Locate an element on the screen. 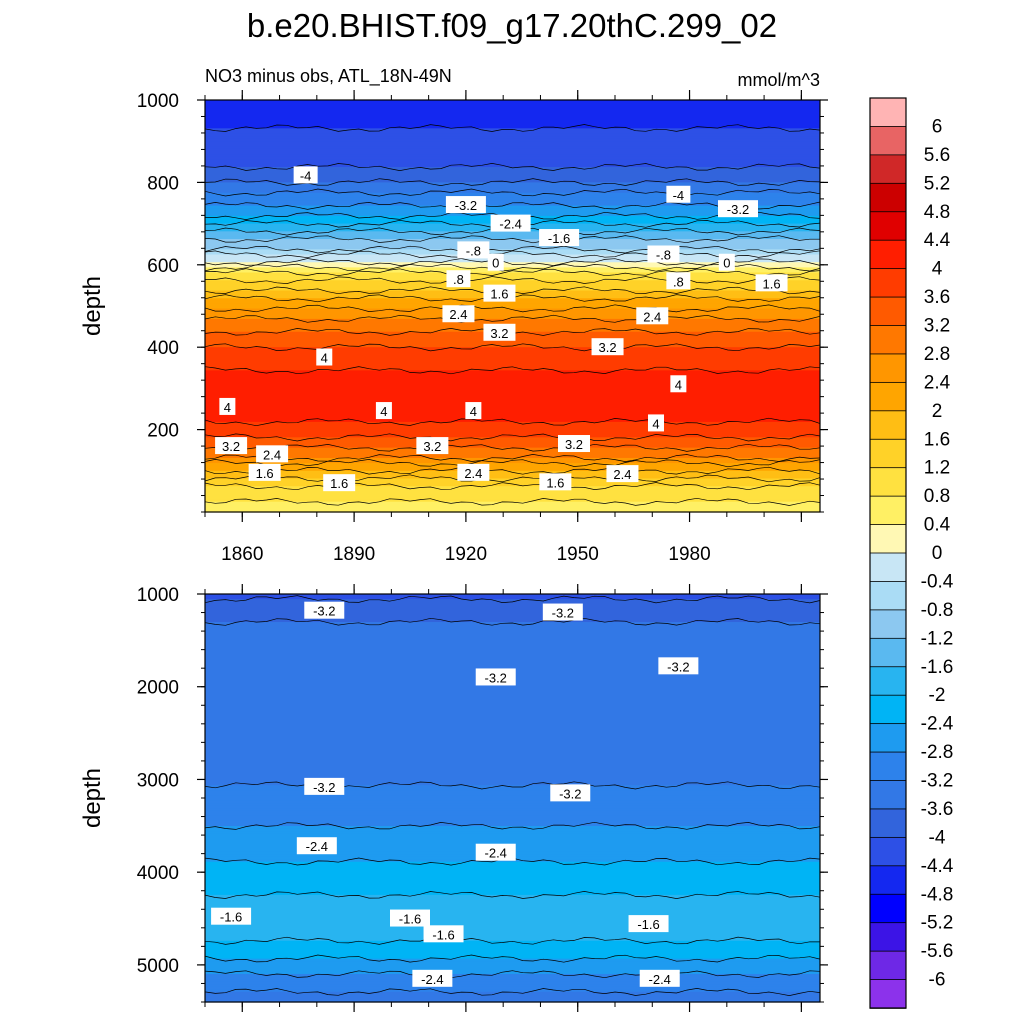 The height and width of the screenshot is (1024, 1024). contour-label: -2.4 is located at coordinates (495, 852).